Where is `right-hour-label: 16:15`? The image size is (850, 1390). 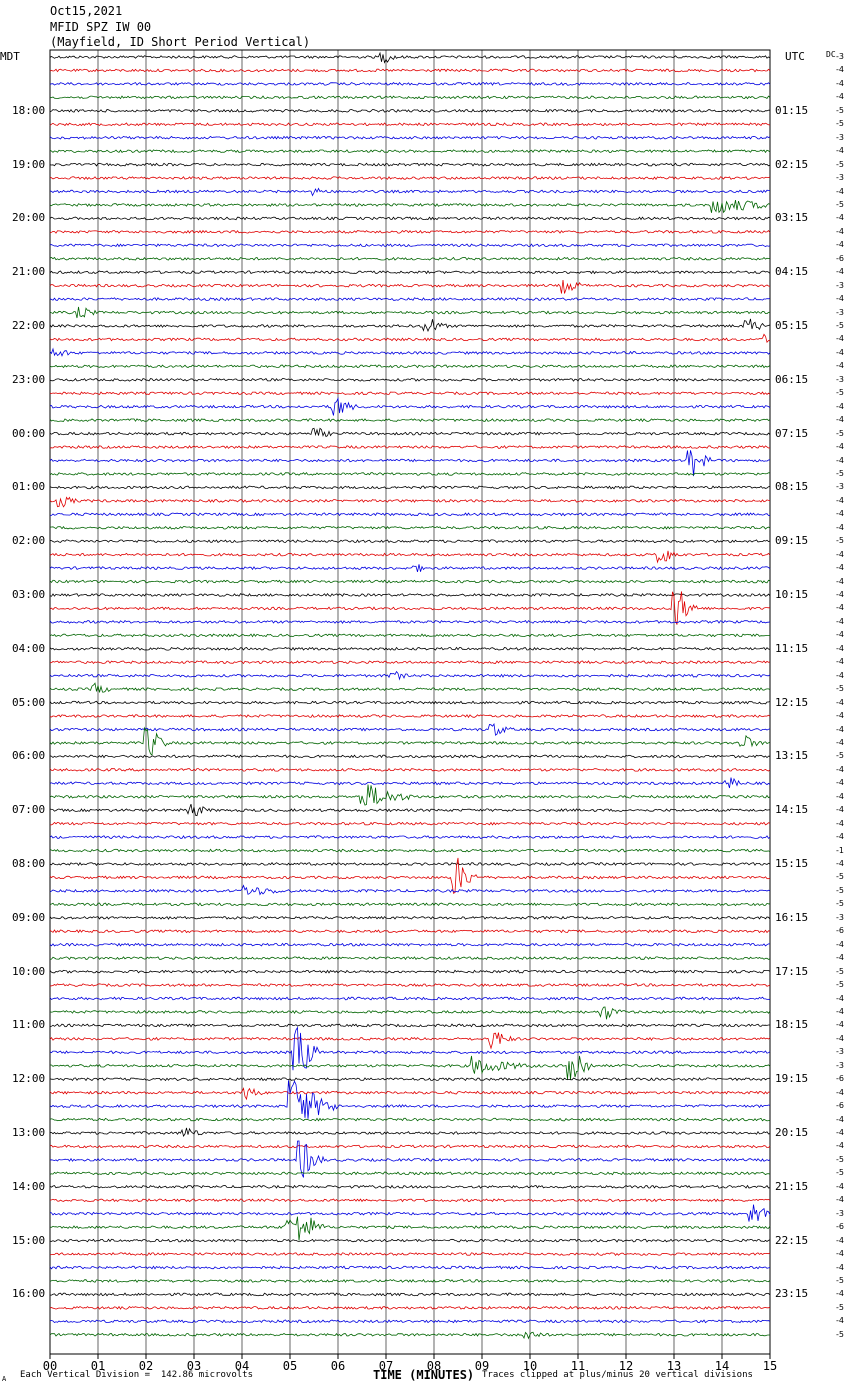
right-hour-label: 16:15 is located at coordinates (792, 917).